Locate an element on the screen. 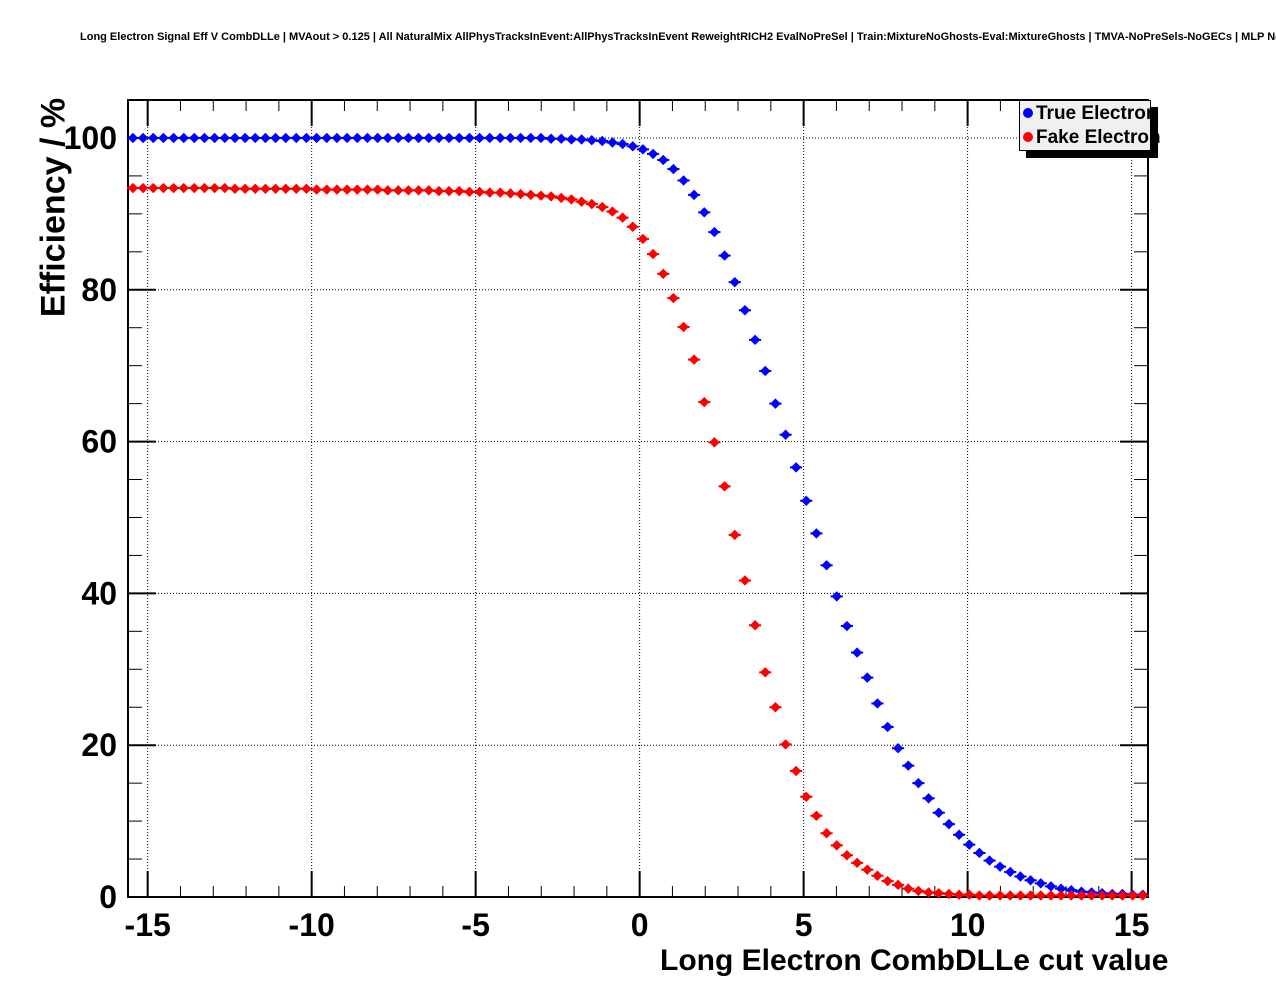 This screenshot has height=996, width=1276. y-tick-label: 20 is located at coordinates (99, 745).